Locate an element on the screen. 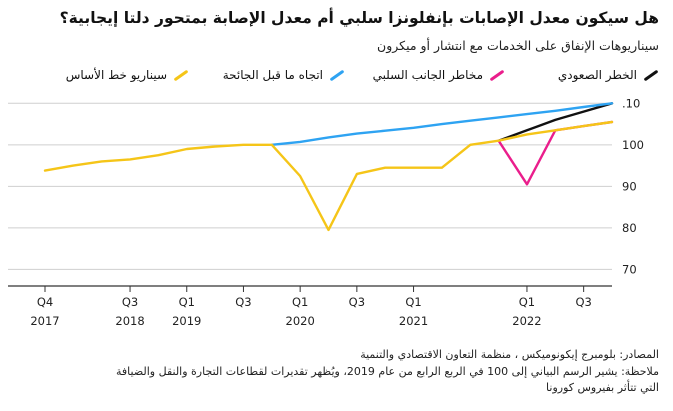 This screenshot has width=673, height=411. x-tick-year: 2019 is located at coordinates (186, 321).